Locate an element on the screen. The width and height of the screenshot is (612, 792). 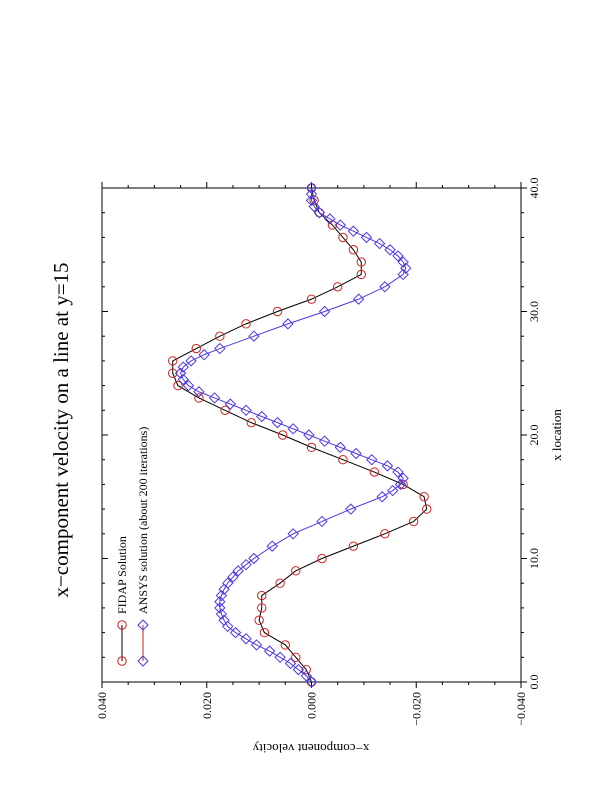
x-axis-label: x location is located at coordinates (556, 435).